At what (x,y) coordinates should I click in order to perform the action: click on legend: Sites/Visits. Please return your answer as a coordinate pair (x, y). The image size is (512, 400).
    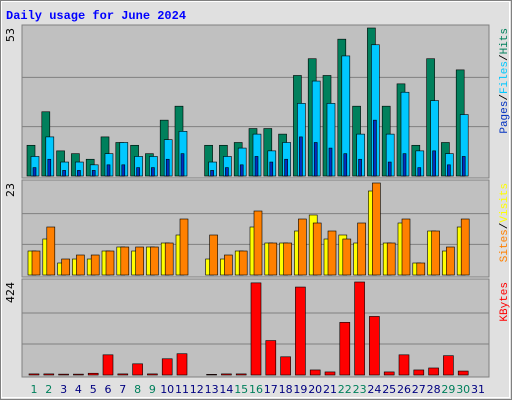
    Looking at the image, I should click on (505, 222).